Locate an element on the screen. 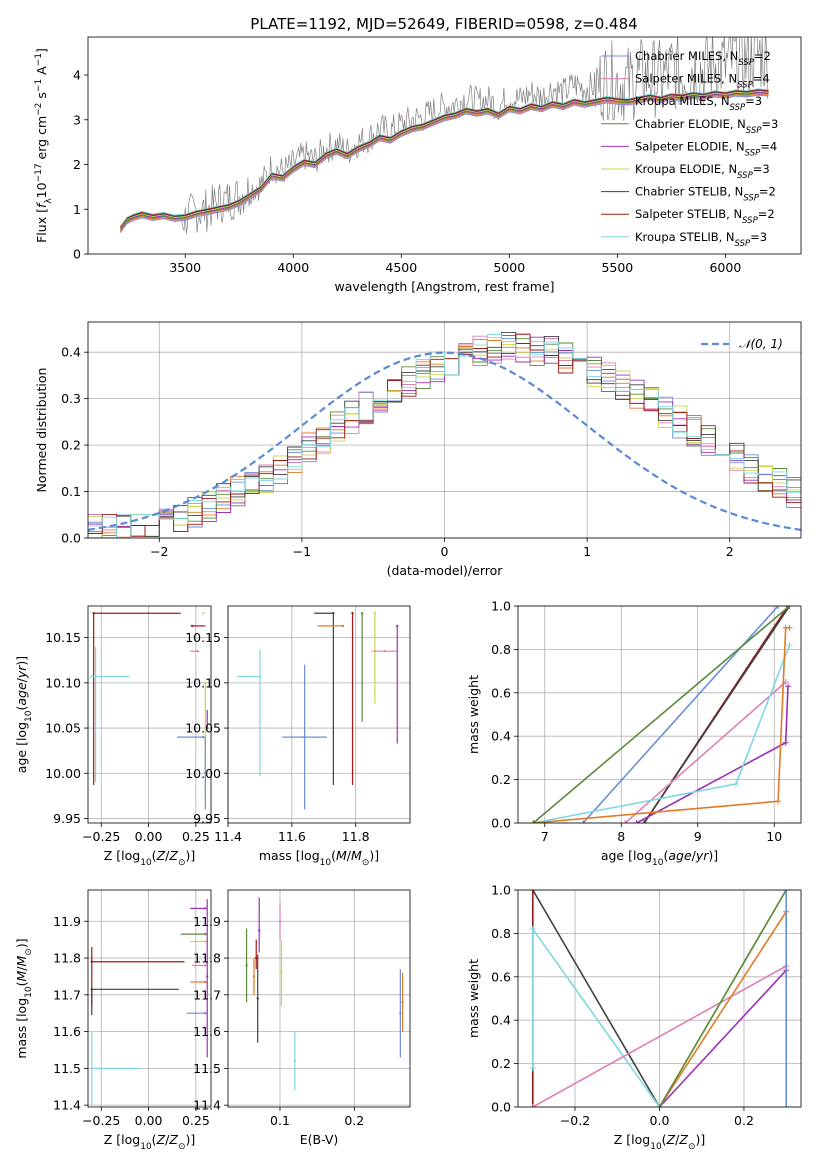 The image size is (819, 1170). x-axis-label-part: age is located at coordinates (680, 855).